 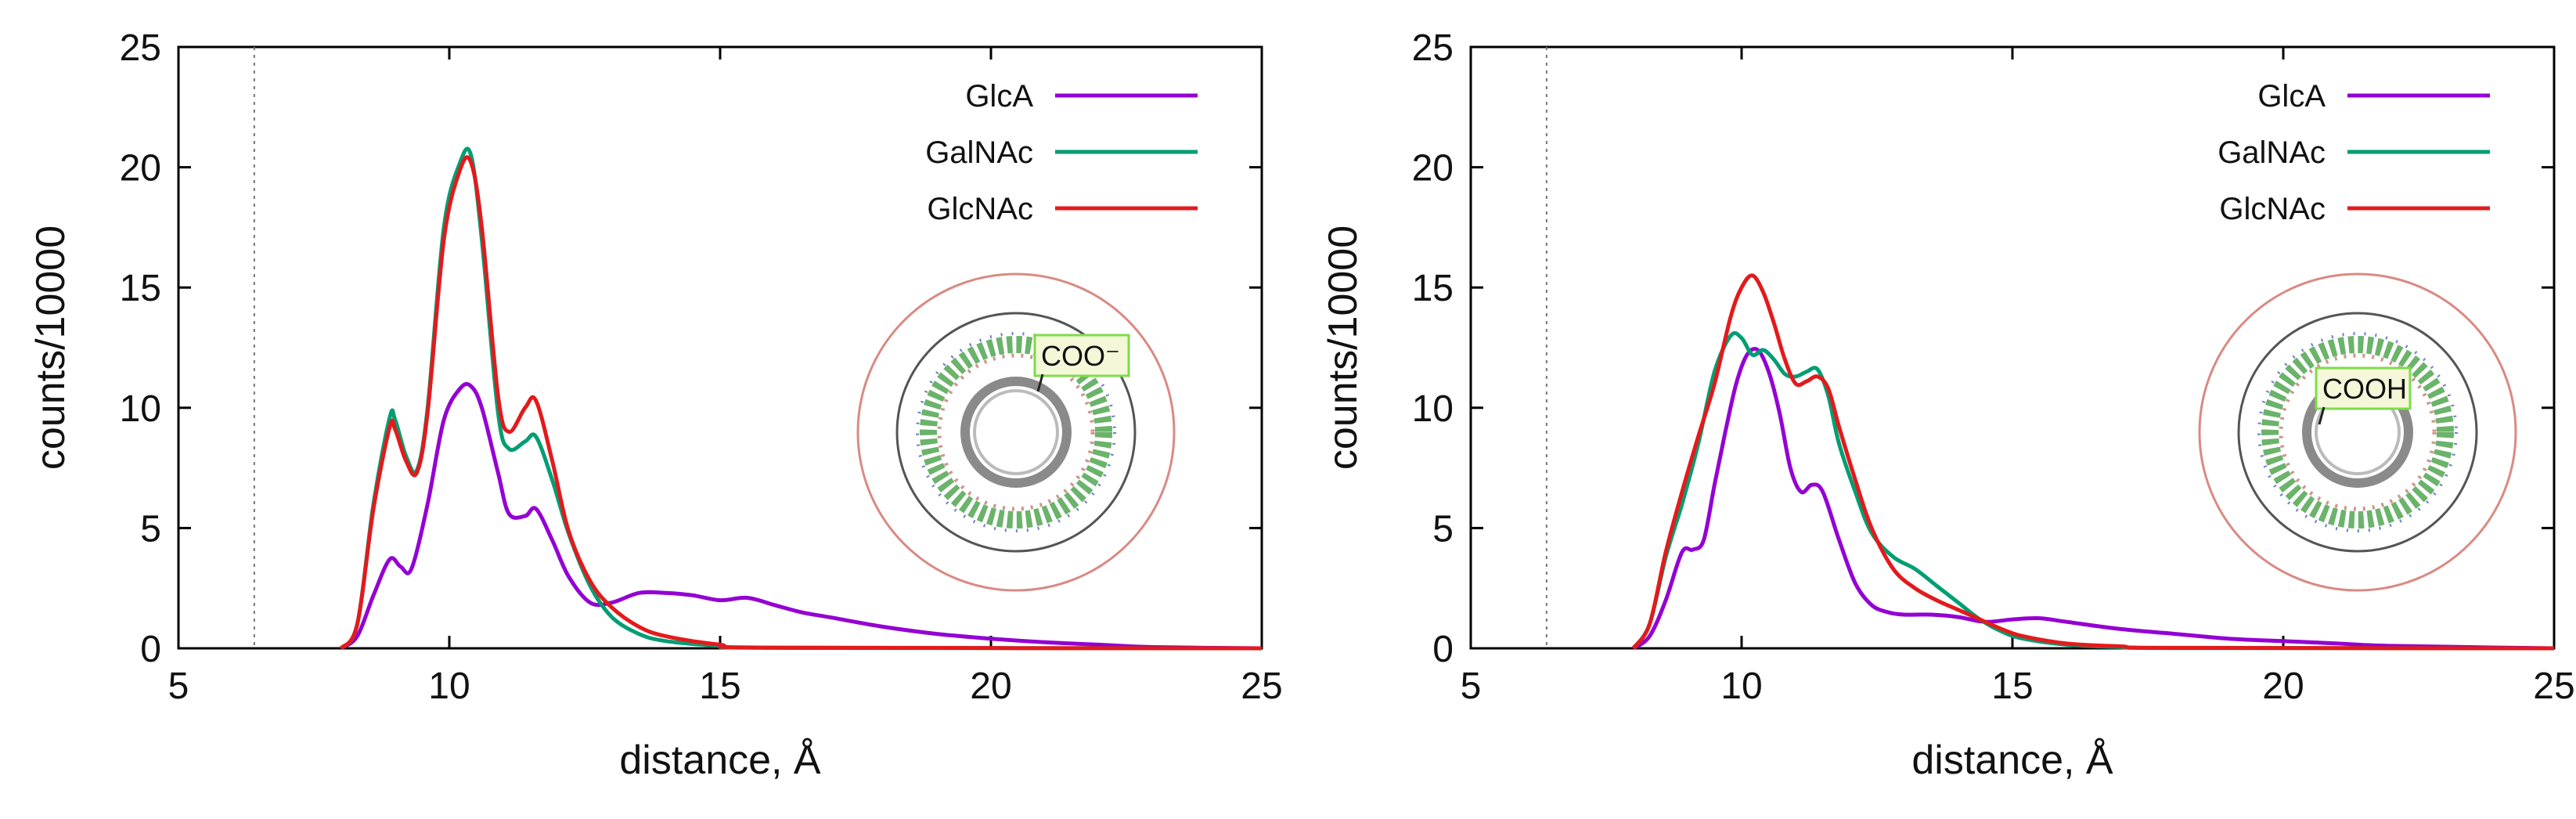 I want to click on inset-diagram: COOH, so click(x=2357, y=432).